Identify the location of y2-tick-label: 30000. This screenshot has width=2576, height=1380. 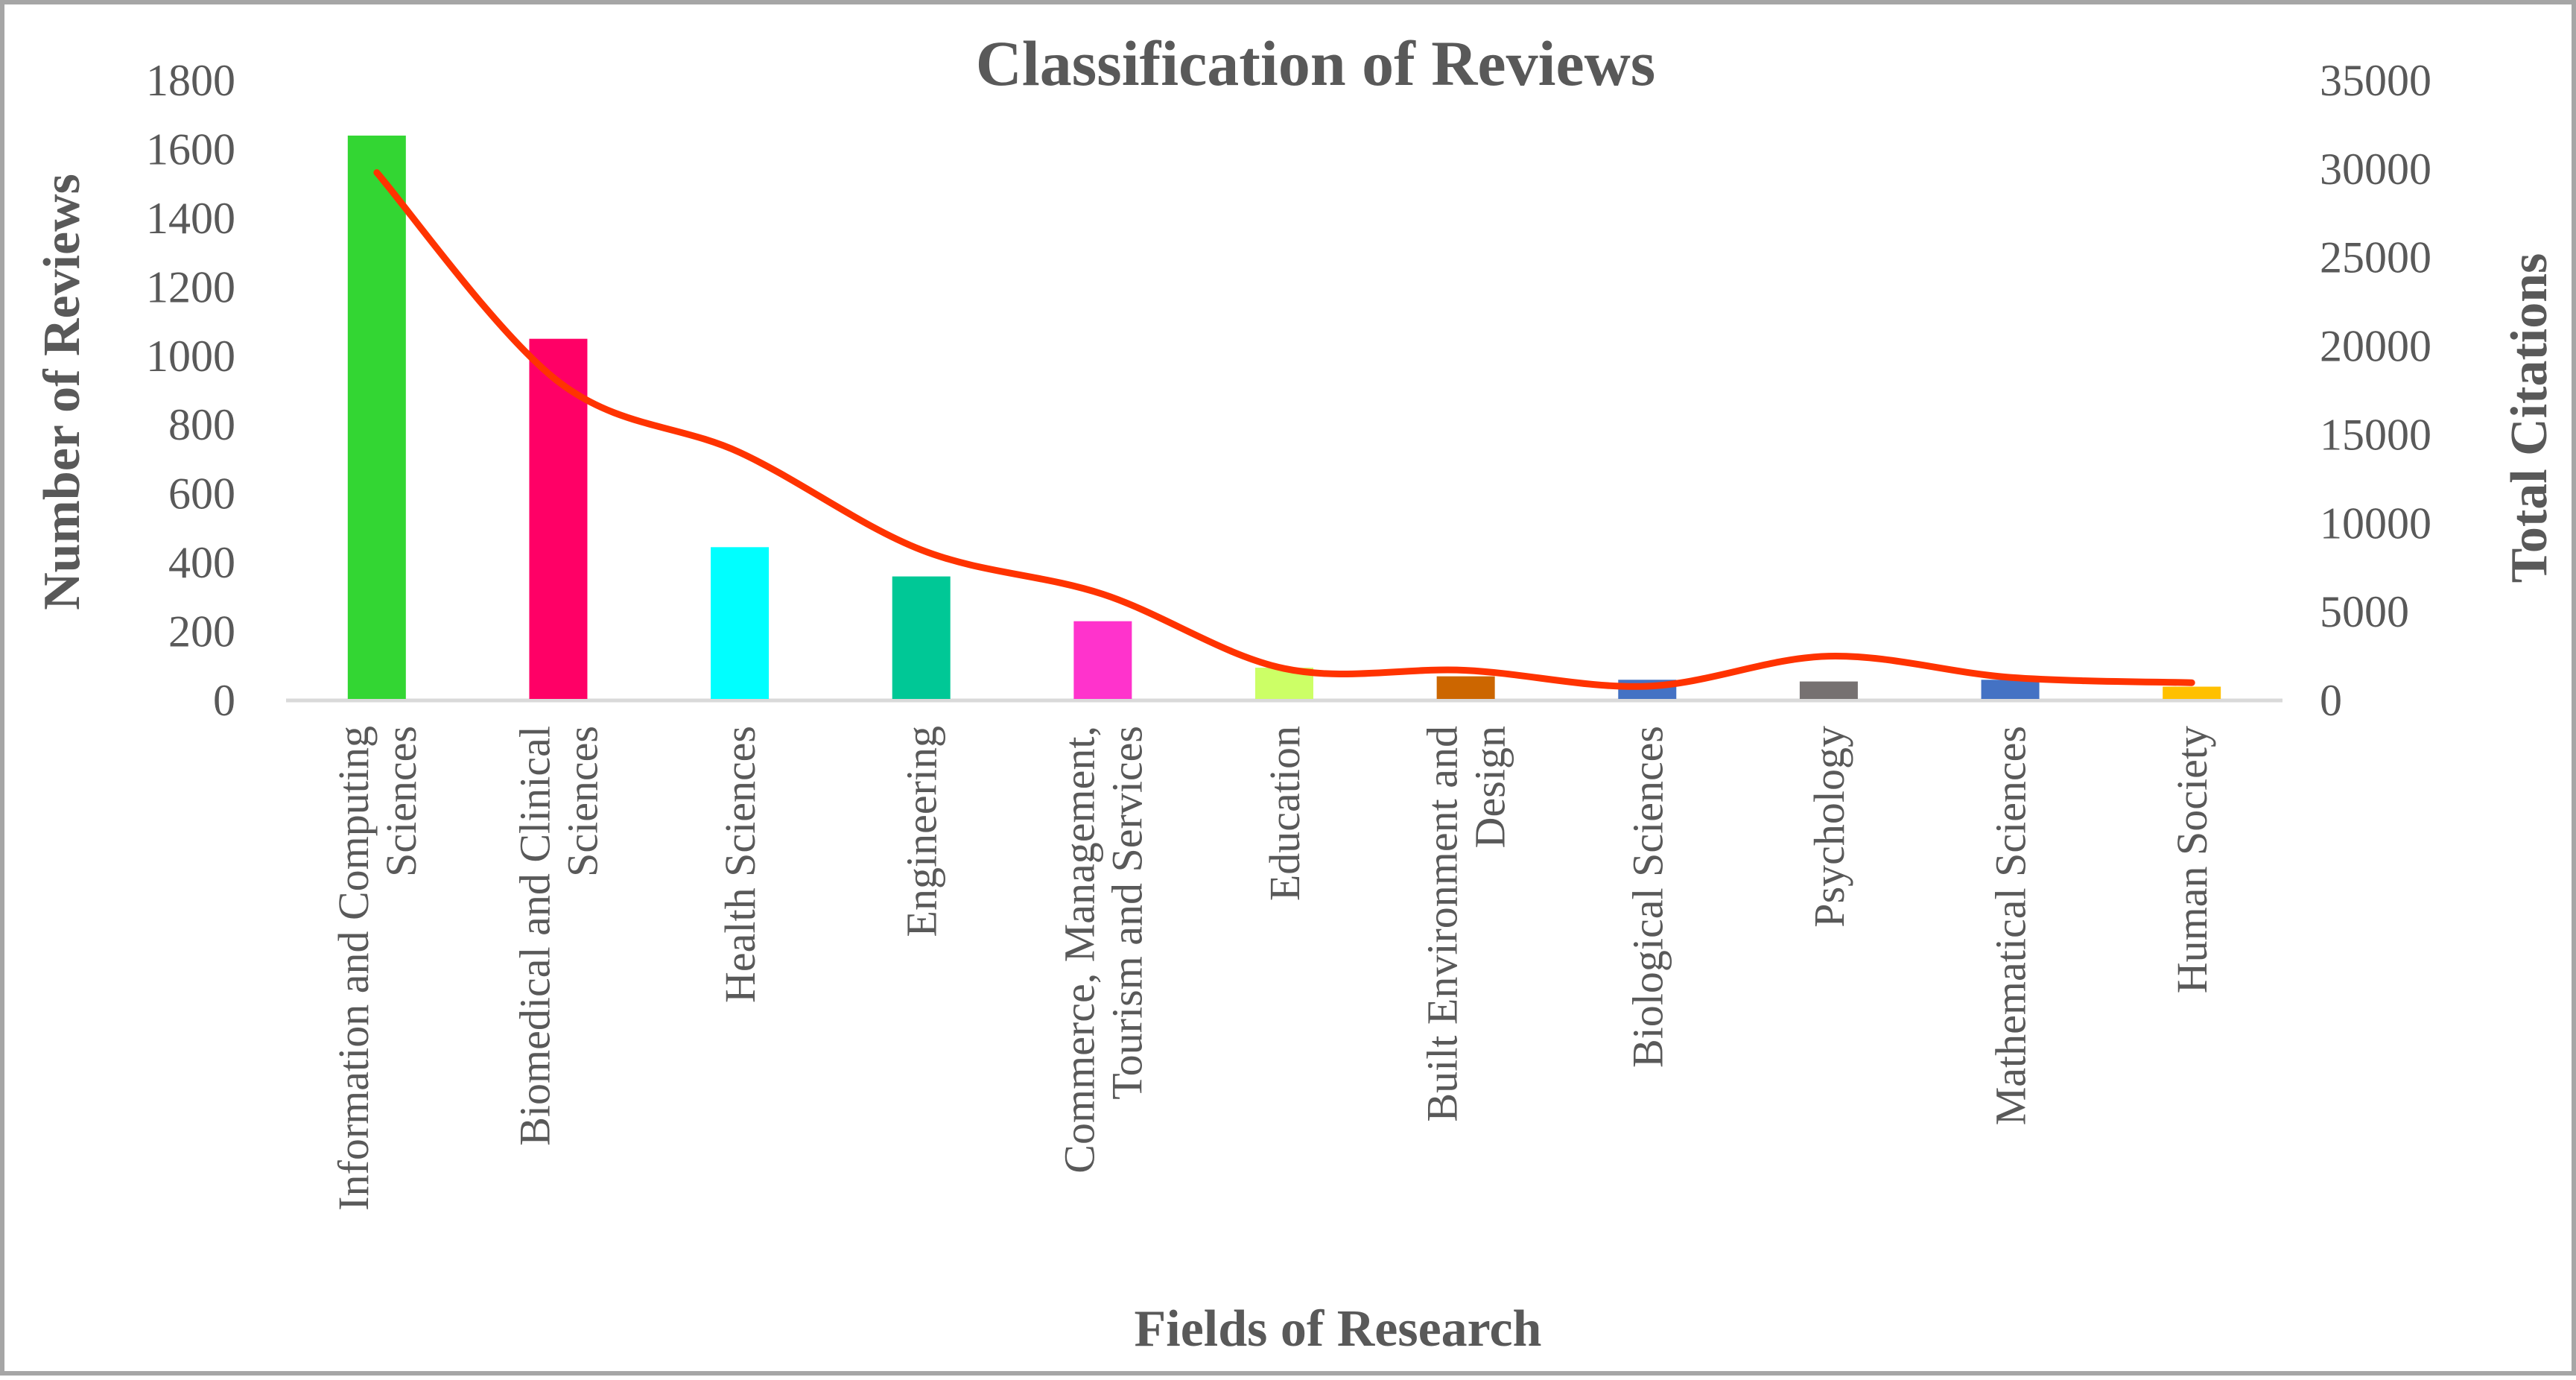
(2375, 170).